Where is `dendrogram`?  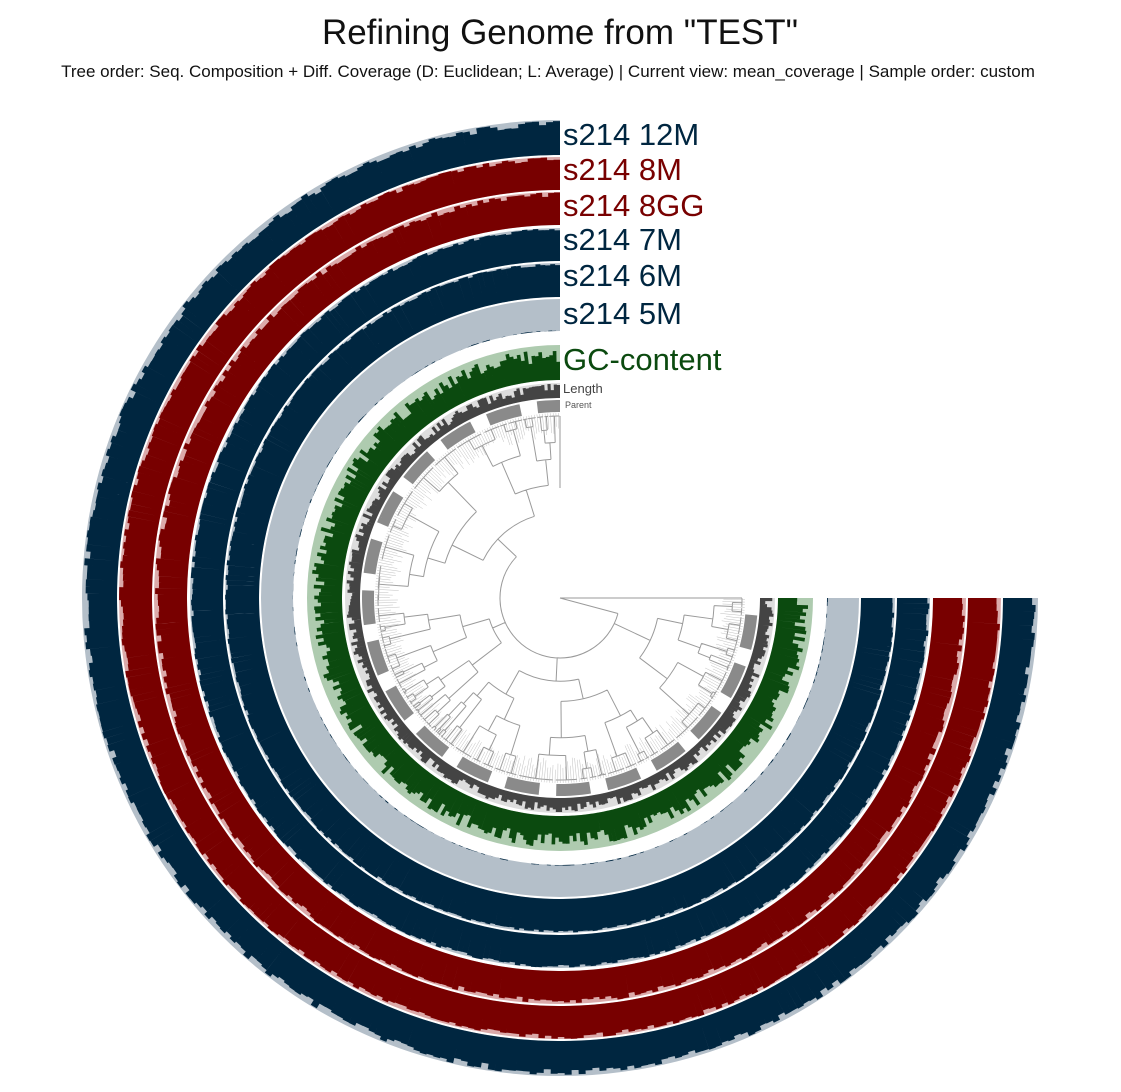 dendrogram is located at coordinates (560, 598).